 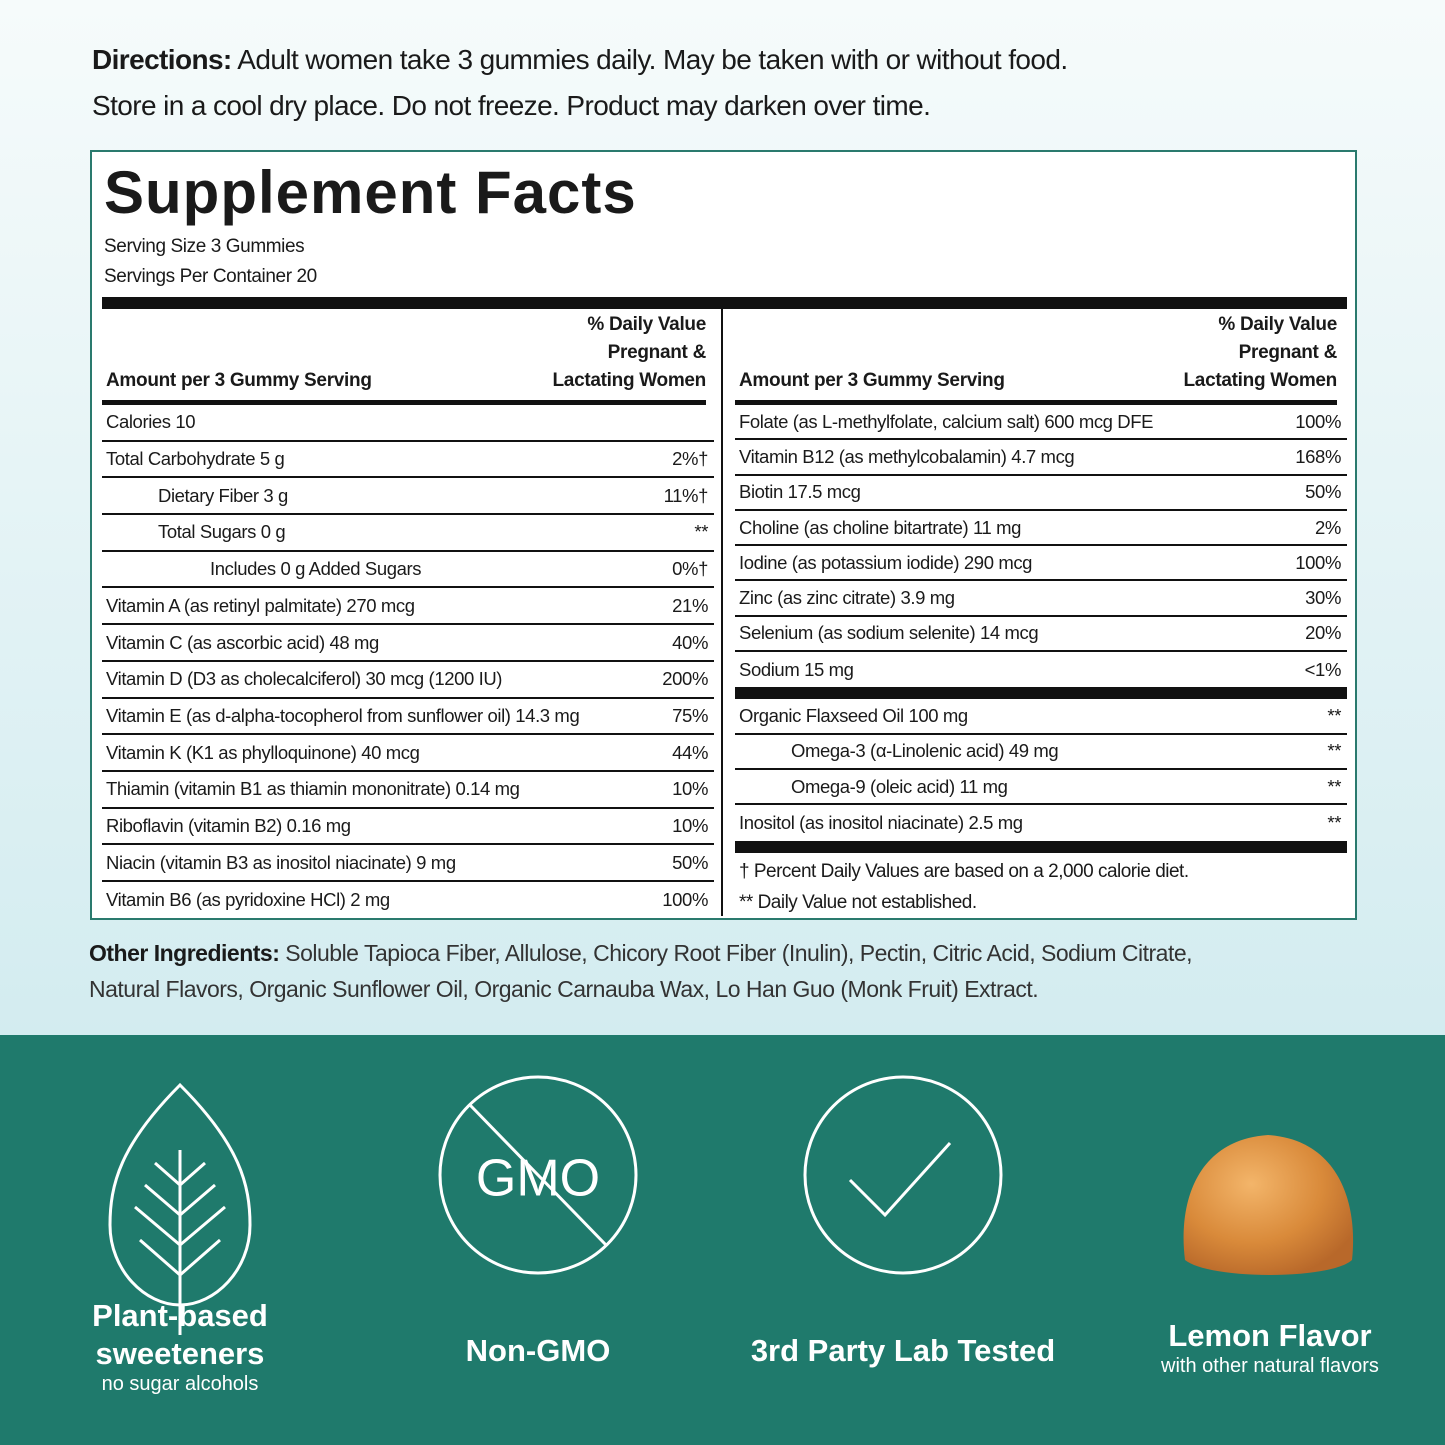 What do you see at coordinates (151, 422) in the screenshot?
I see `nutrient-name: Calories 10` at bounding box center [151, 422].